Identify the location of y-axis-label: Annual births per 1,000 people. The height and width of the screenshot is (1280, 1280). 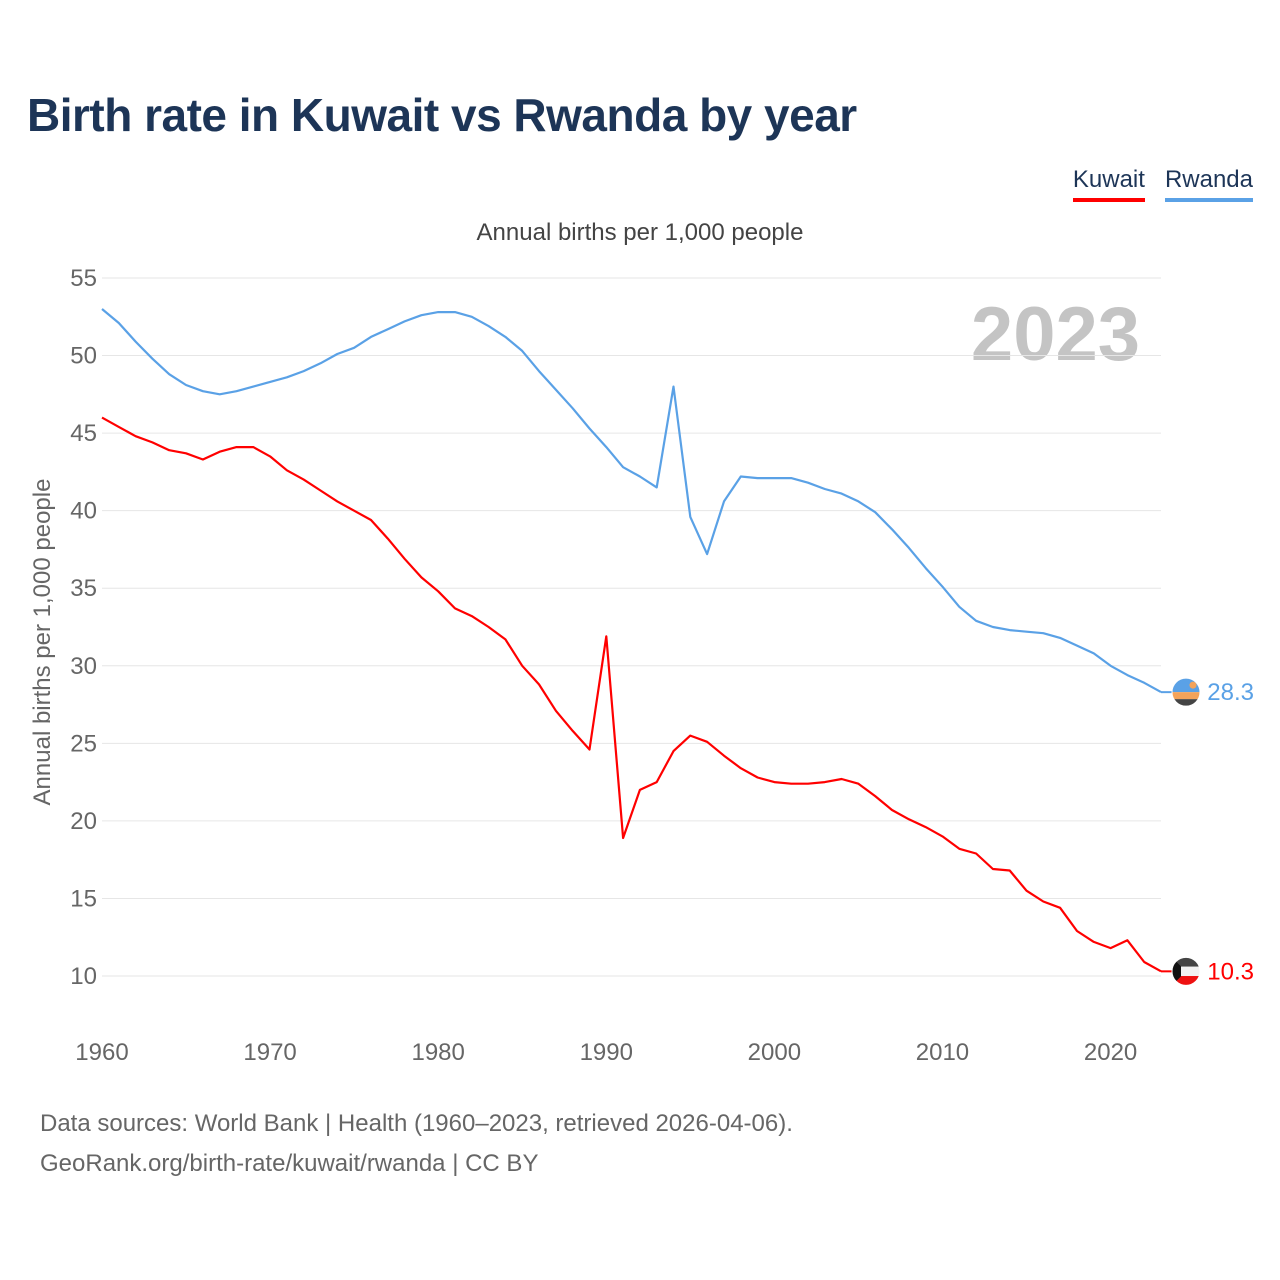
(42, 642).